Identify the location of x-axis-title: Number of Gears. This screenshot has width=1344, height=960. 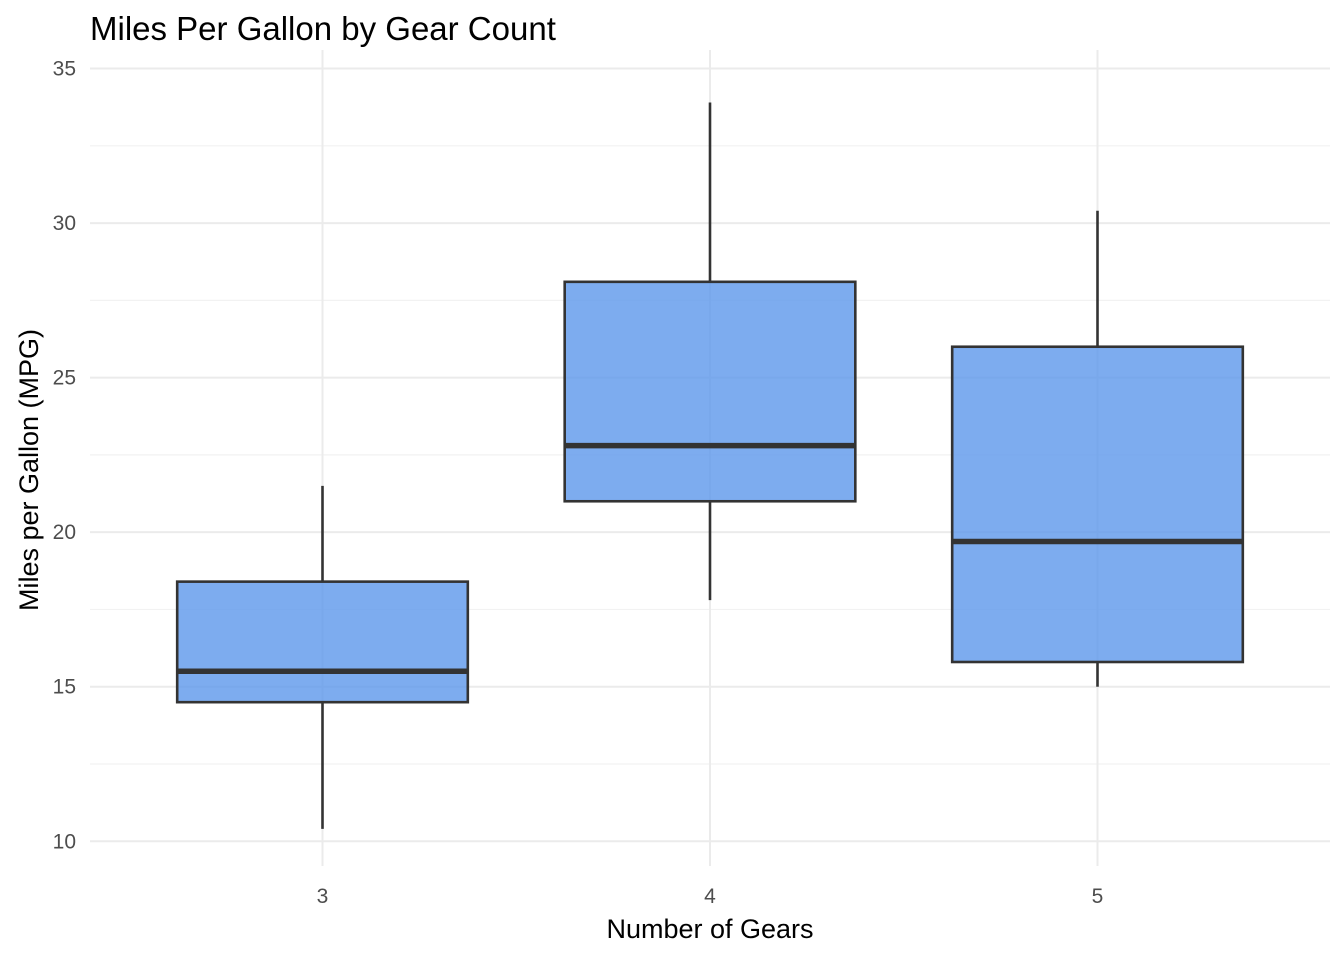
(709, 929).